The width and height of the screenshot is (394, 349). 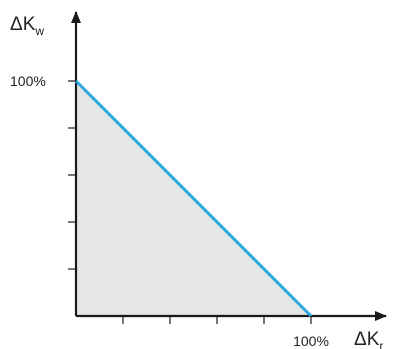 What do you see at coordinates (23, 24) in the screenshot?
I see `y-axis-label-main: ΔK` at bounding box center [23, 24].